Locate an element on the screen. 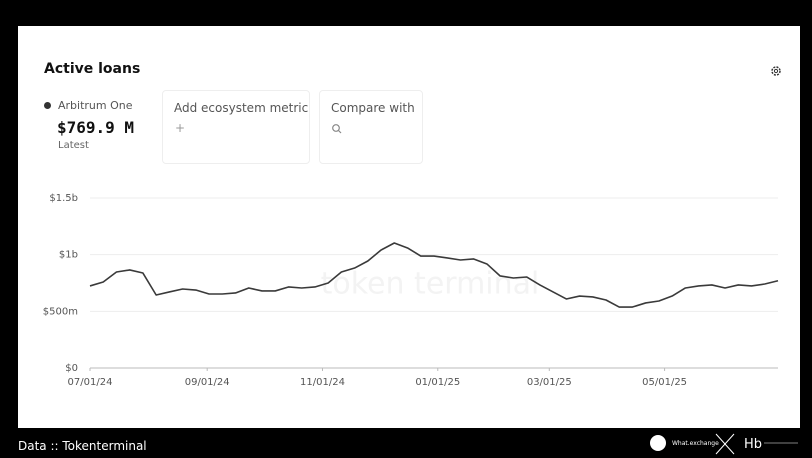 The height and width of the screenshot is (458, 812). compare-label: Compare with is located at coordinates (373, 108).